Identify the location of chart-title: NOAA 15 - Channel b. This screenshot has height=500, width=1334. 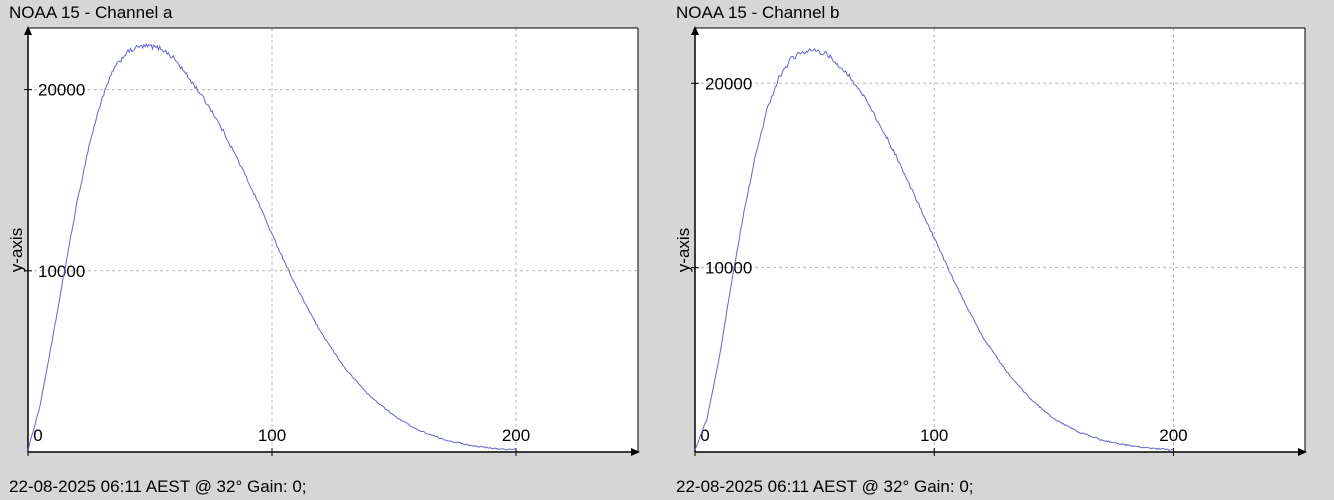
(758, 12).